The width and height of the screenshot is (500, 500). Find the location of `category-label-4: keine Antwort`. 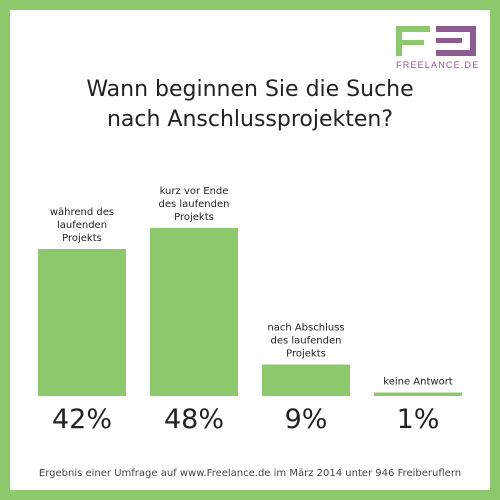

category-label-4: keine Antwort is located at coordinates (418, 382).